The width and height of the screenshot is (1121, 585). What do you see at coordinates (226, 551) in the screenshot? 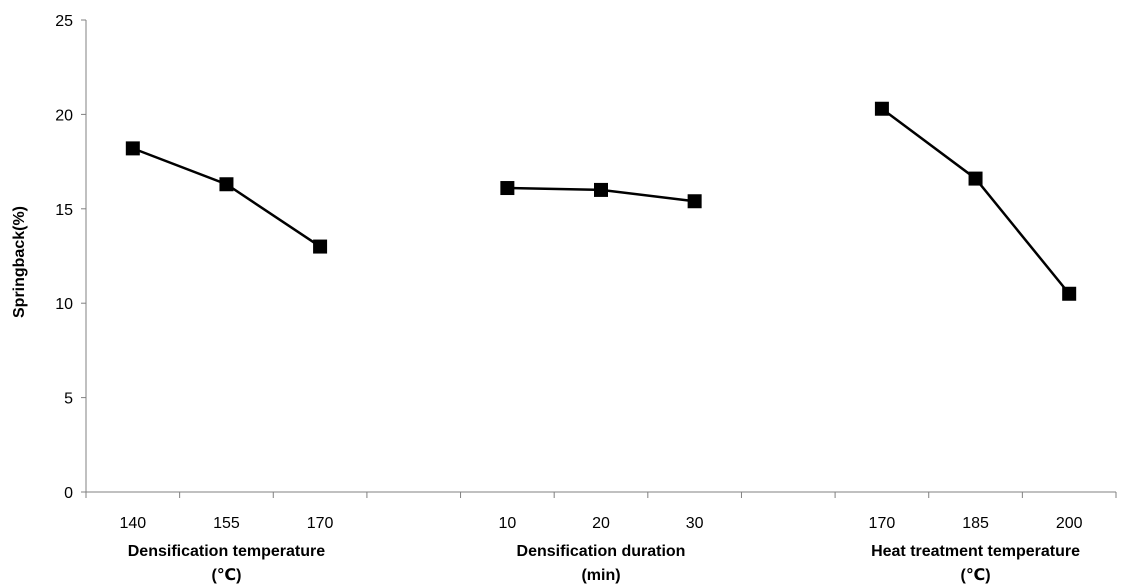
I see `x-axis-title-1: Densification temperature` at bounding box center [226, 551].